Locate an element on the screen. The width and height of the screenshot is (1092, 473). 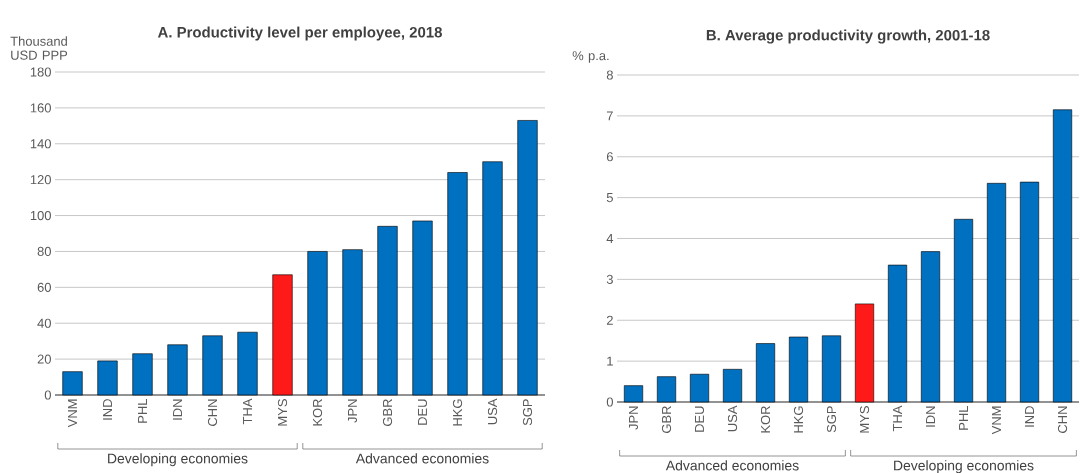
y-tick-label: 100 is located at coordinates (40, 215).